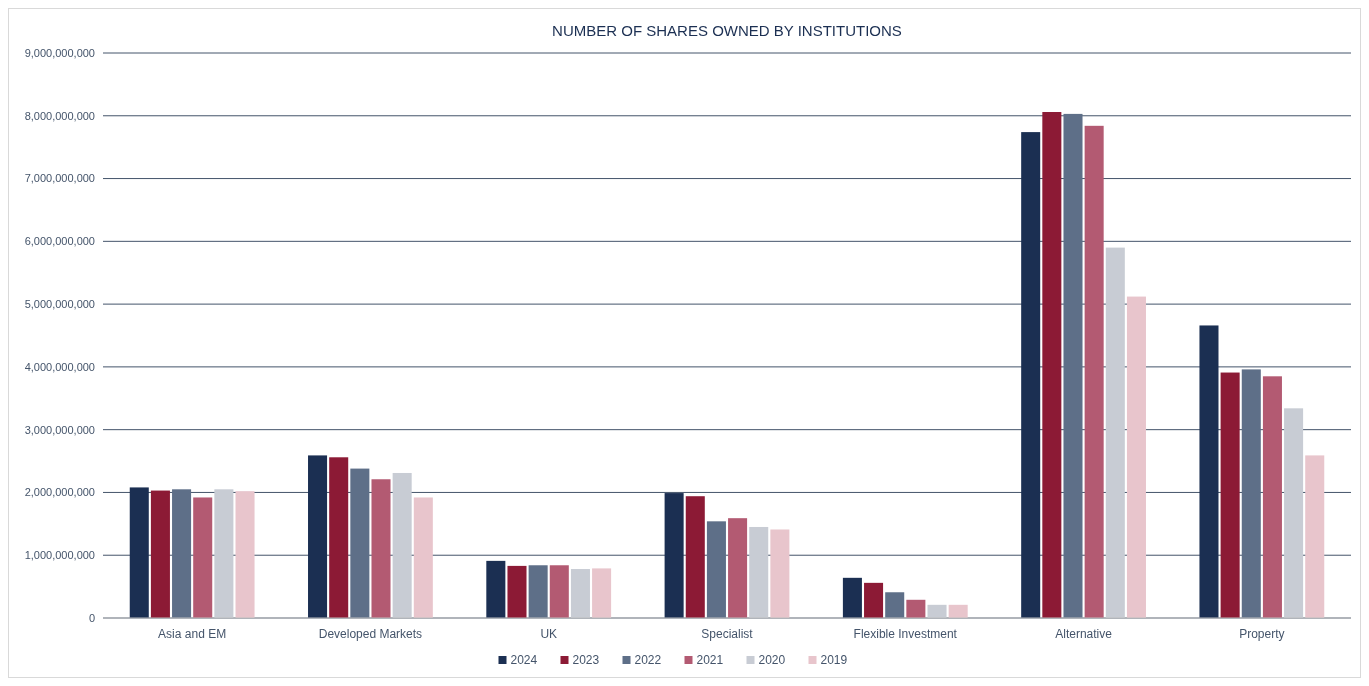  I want to click on y-tick-label: 3,000,000,000, so click(59, 429).